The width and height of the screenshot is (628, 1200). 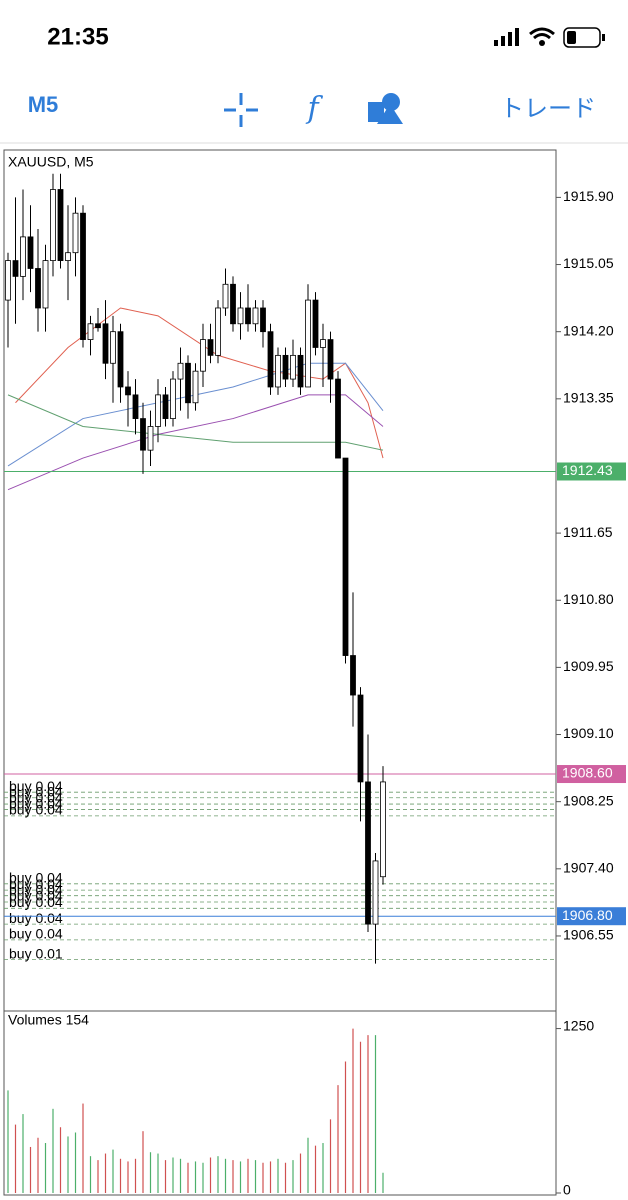 I want to click on y-tick-label: 1906.55, so click(x=588, y=935).